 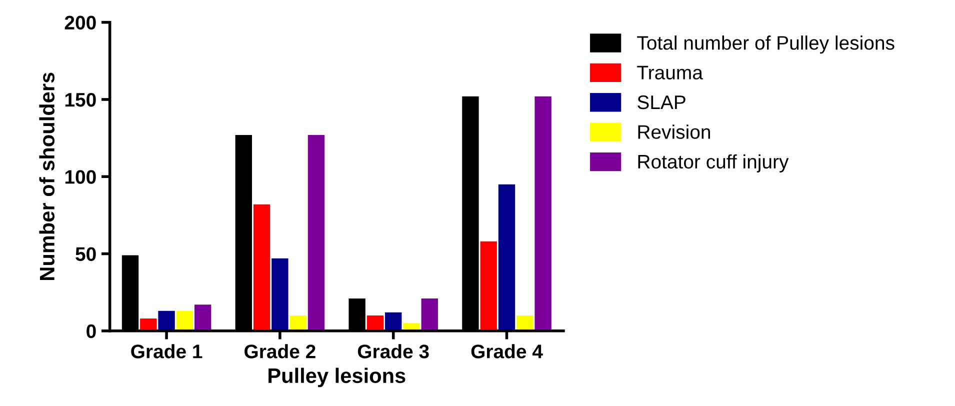 I want to click on y-tick-label: 100, so click(x=80, y=177).